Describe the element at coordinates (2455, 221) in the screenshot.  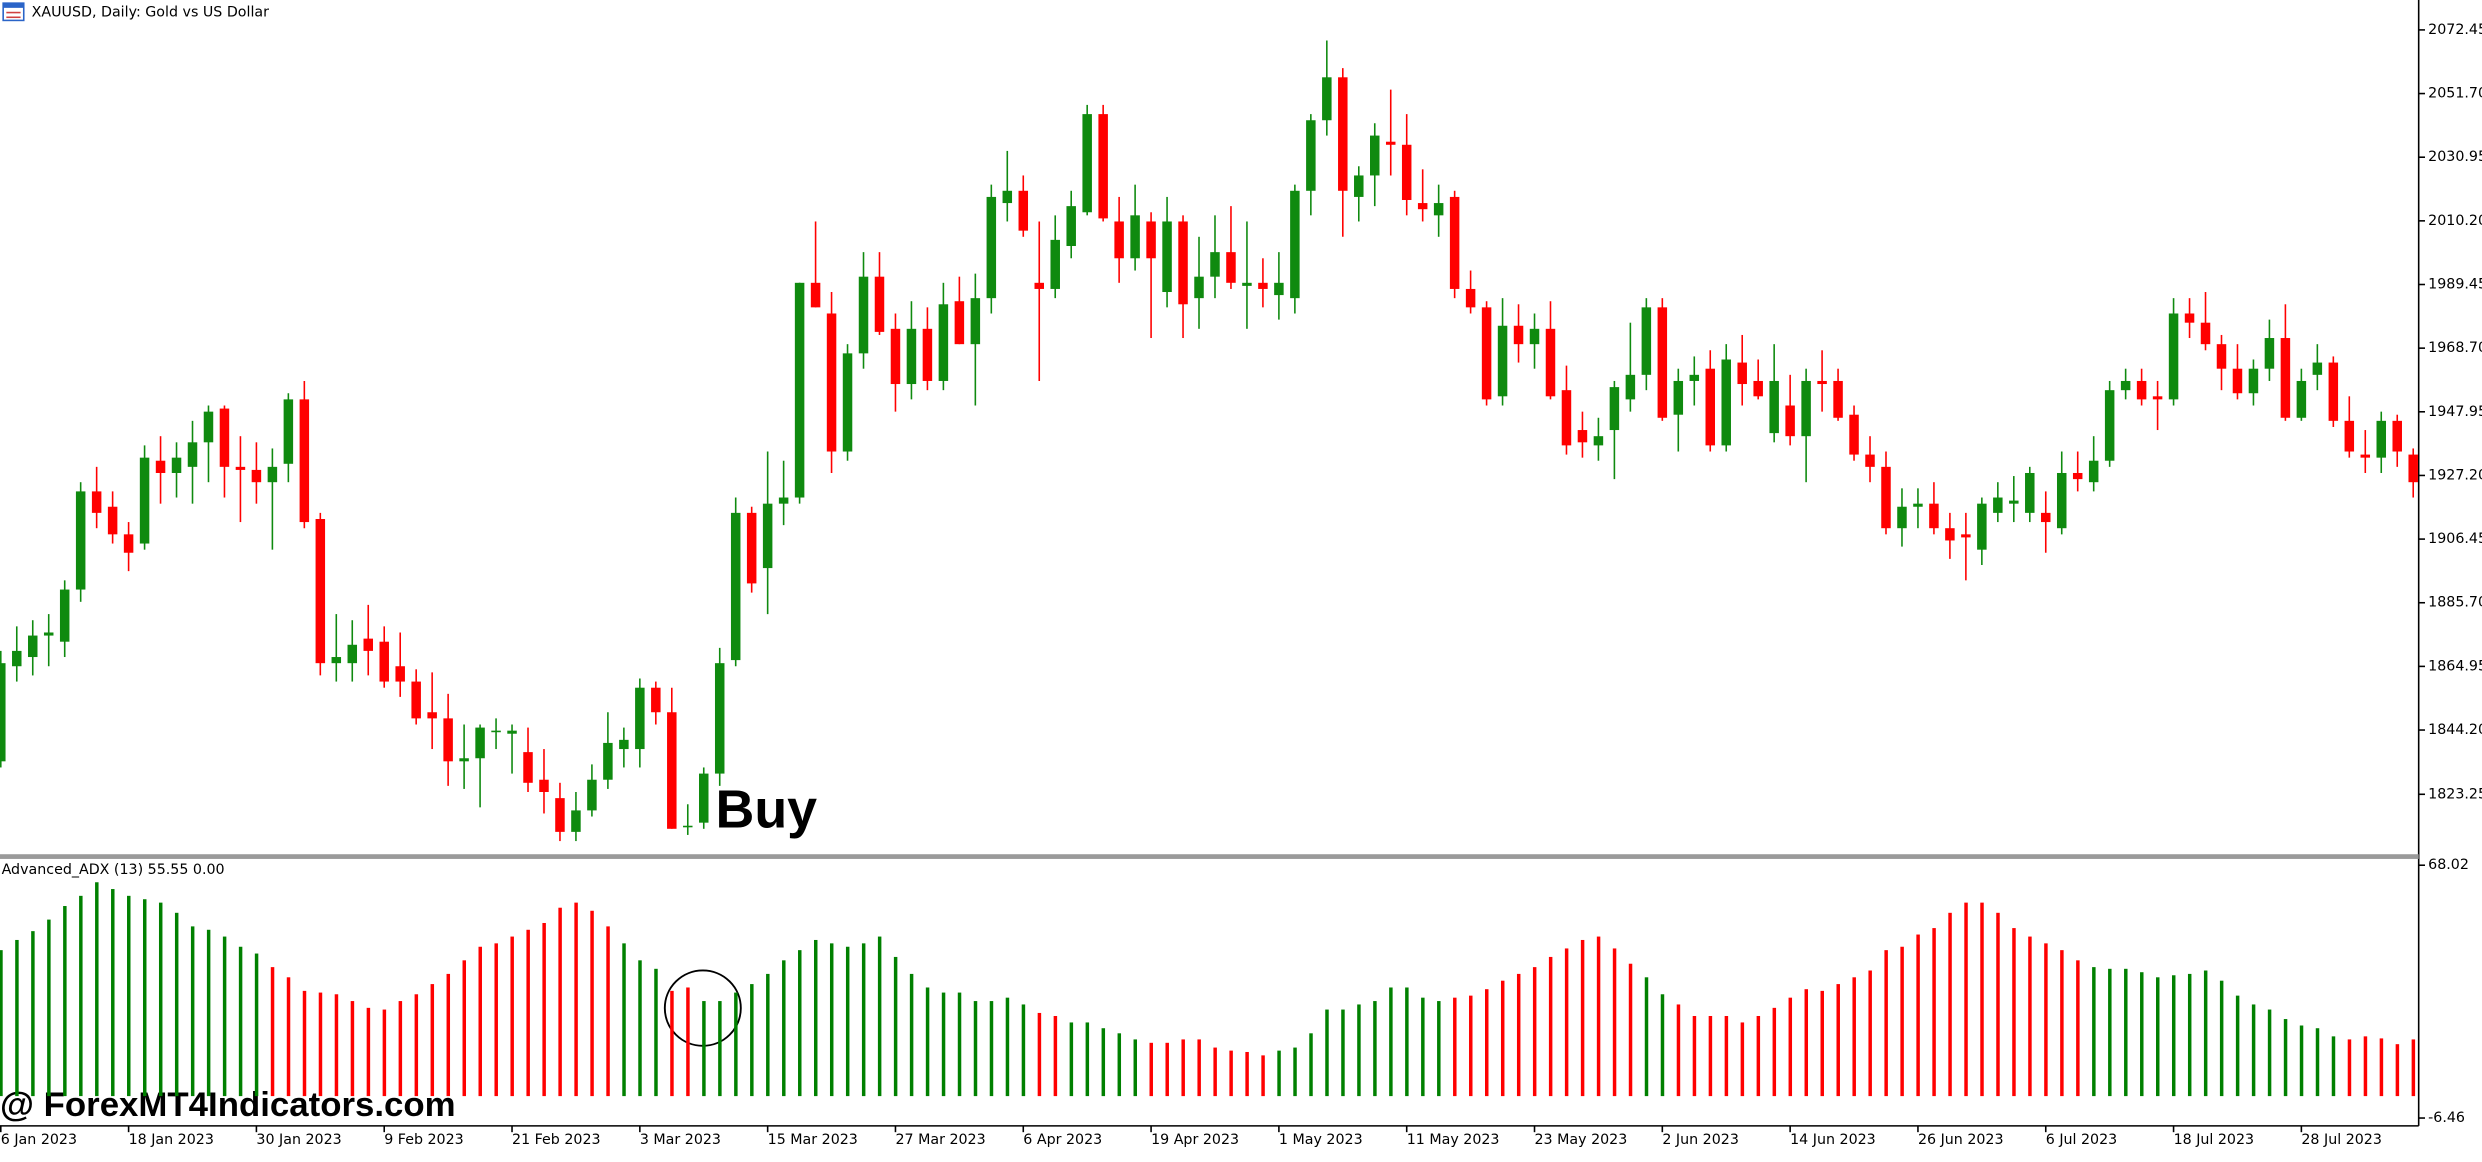
I see `y-tick-label: 2010.20` at that location.